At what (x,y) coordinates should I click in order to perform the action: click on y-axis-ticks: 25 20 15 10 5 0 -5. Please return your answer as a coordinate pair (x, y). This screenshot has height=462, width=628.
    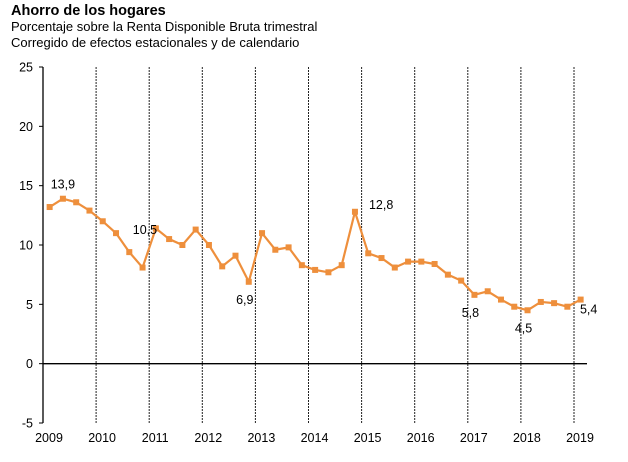
    Looking at the image, I should click on (31, 246).